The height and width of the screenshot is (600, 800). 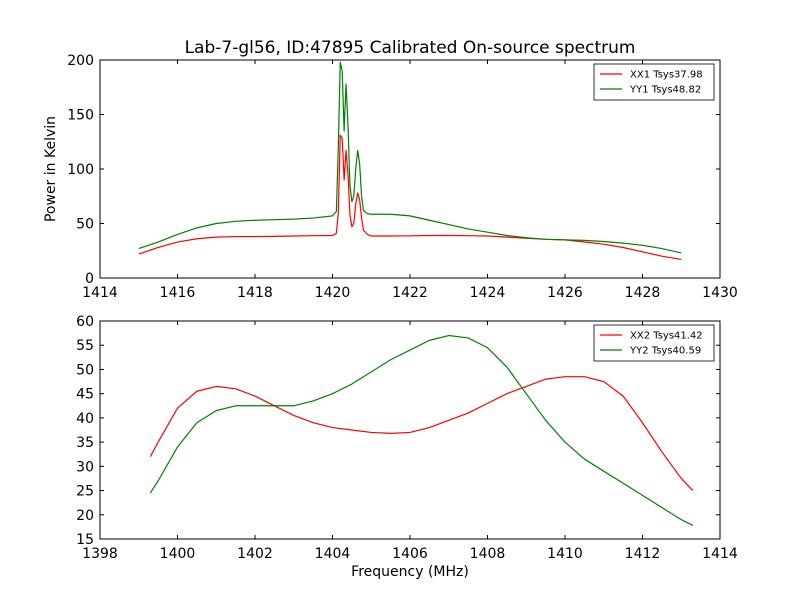 I want to click on y-tick-label: 30, so click(x=85, y=467).